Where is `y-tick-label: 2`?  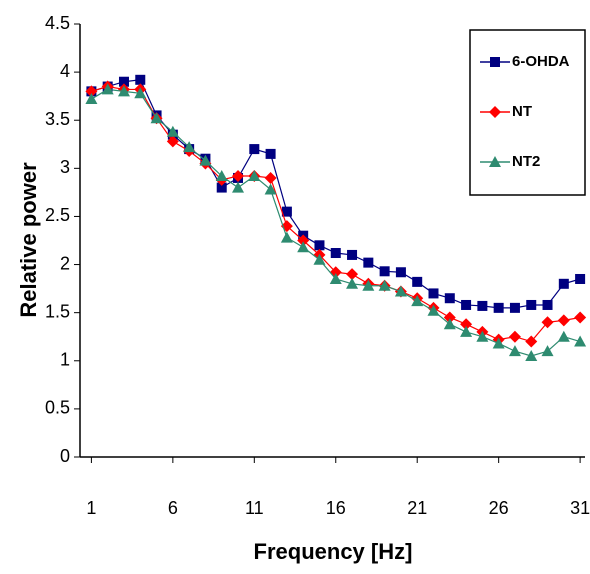 y-tick-label: 2 is located at coordinates (65, 263).